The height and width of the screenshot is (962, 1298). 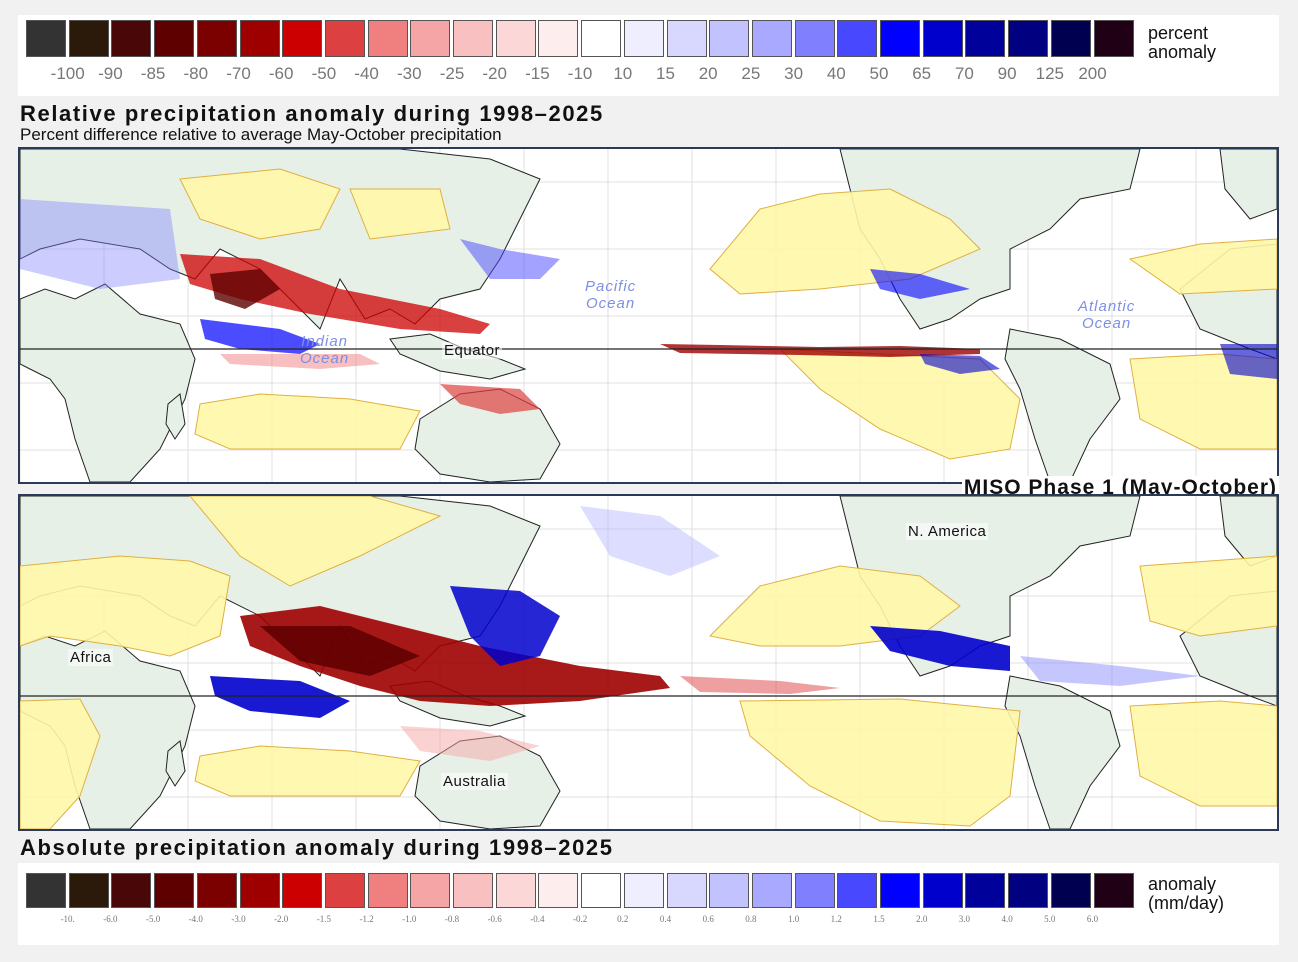 What do you see at coordinates (153, 919) in the screenshot?
I see `colorbar-tick-label: -5.0` at bounding box center [153, 919].